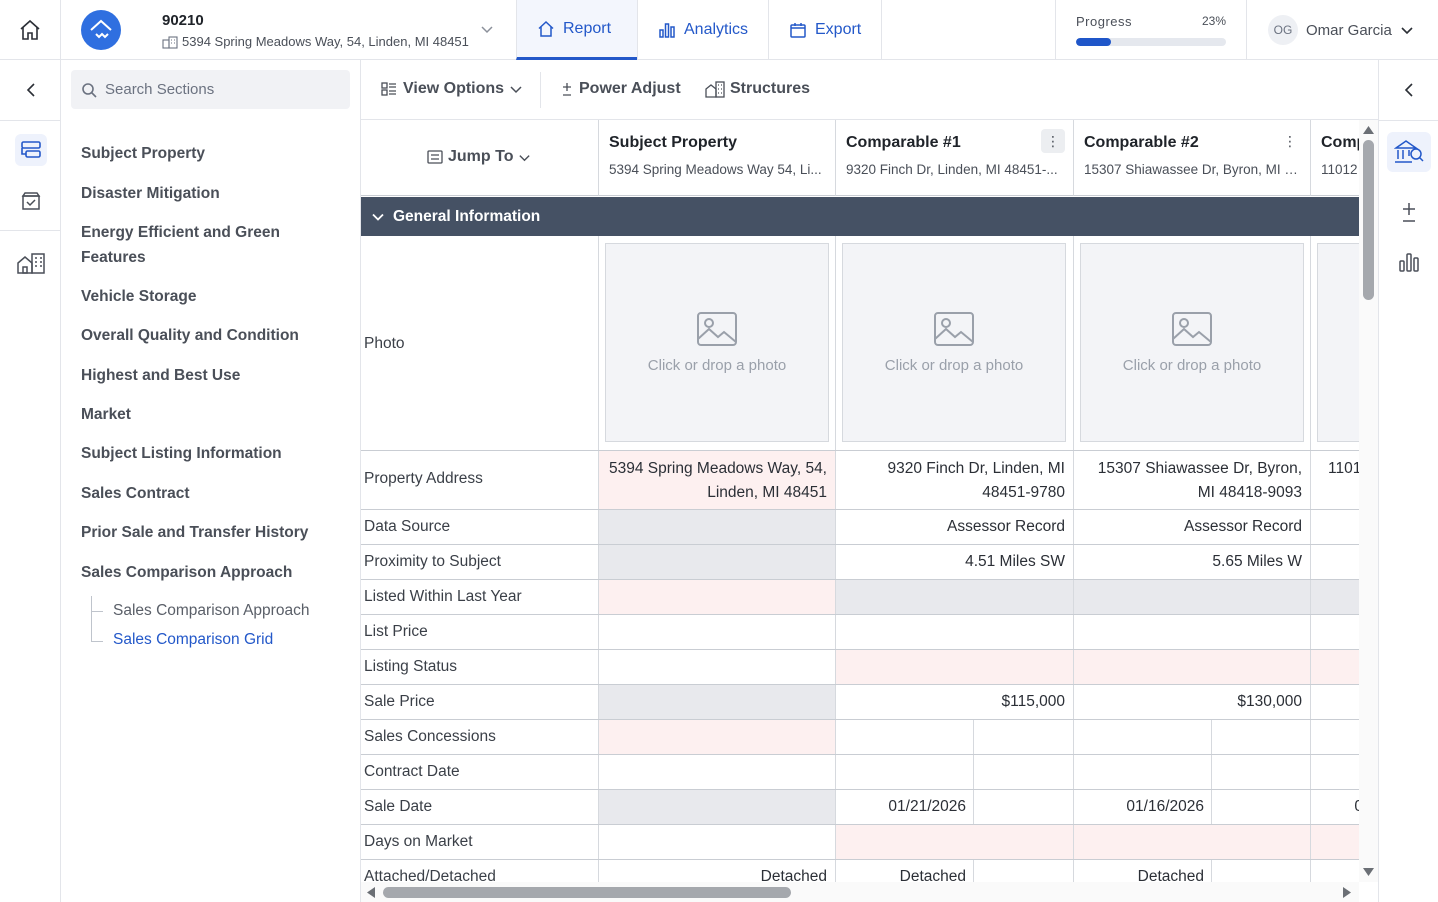 The width and height of the screenshot is (1438, 902). Describe the element at coordinates (31, 201) in the screenshot. I see `rail-checklist-button` at that location.